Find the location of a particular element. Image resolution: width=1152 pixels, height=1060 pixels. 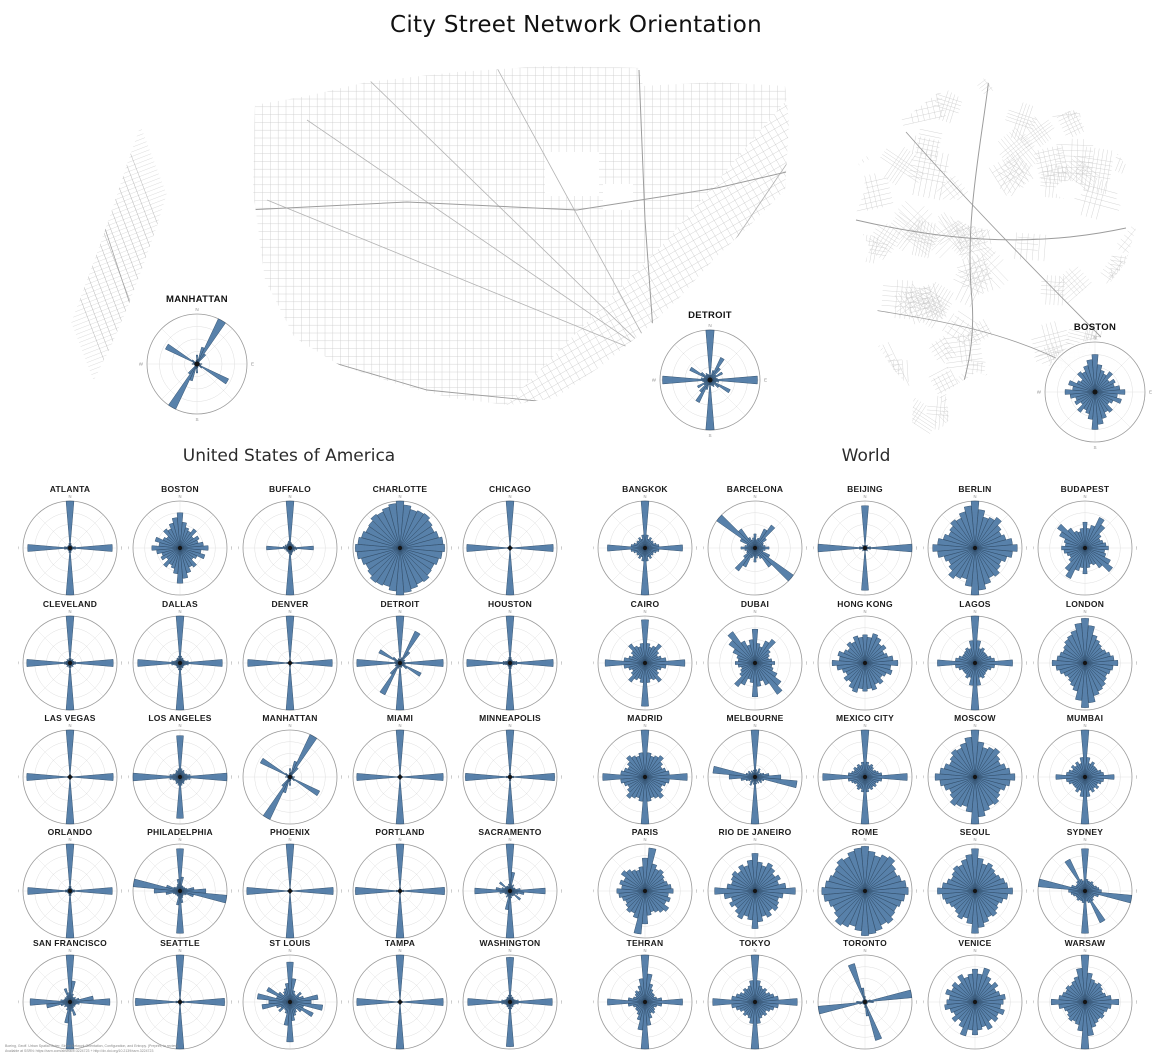

city-label: PHOENIX is located at coordinates (289, 832).